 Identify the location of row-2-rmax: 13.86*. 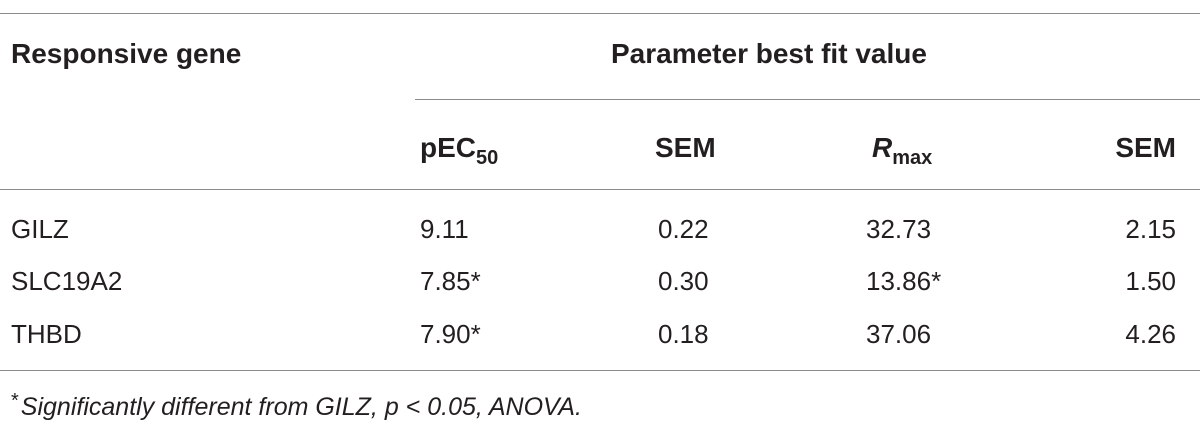
(904, 281).